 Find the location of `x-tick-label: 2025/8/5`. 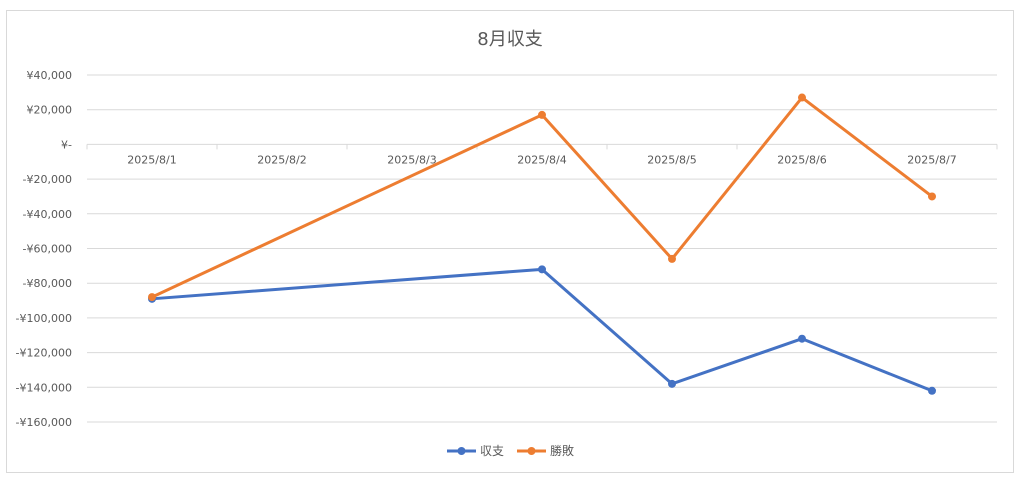

x-tick-label: 2025/8/5 is located at coordinates (671, 159).